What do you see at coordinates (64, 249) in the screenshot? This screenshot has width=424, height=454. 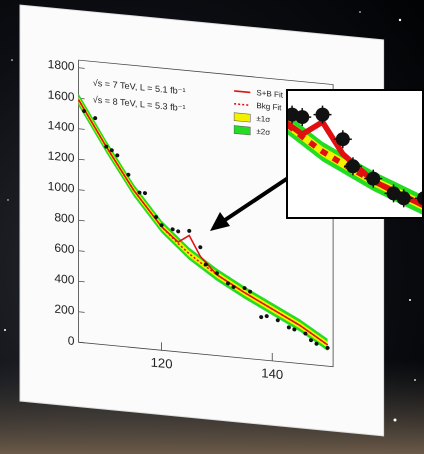 I see `y-tick-label: 600` at bounding box center [64, 249].